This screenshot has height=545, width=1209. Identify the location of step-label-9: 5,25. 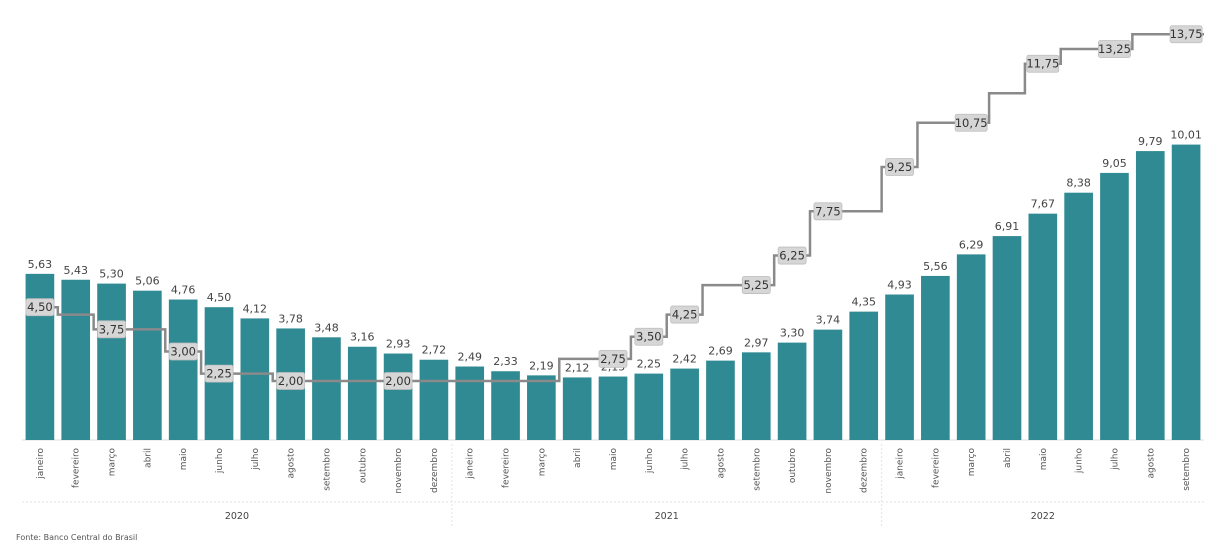
(756, 285).